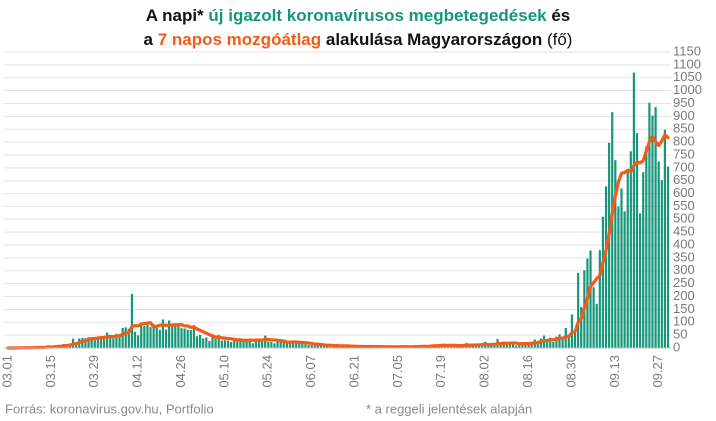 Image resolution: width=716 pixels, height=421 pixels. I want to click on x-tick-label: 04.26, so click(180, 371).